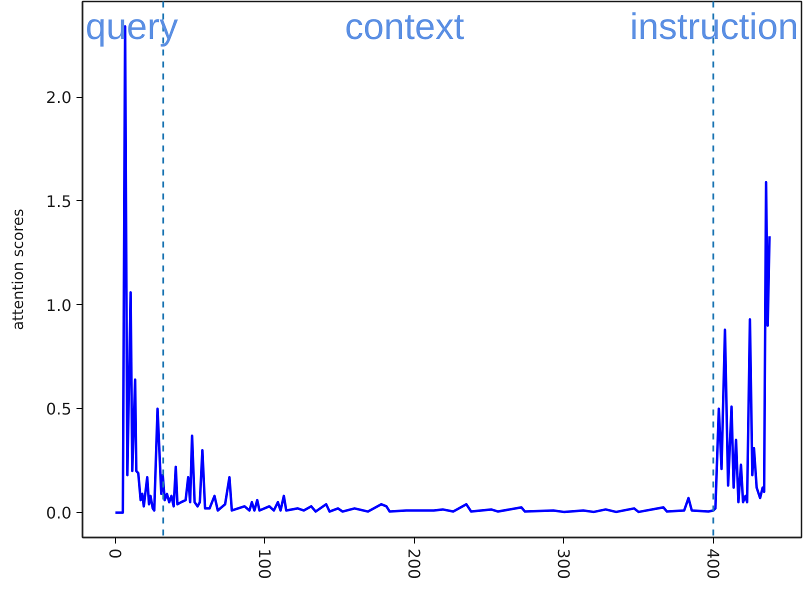  I want to click on x-tick-label: 0, so click(114, 553).